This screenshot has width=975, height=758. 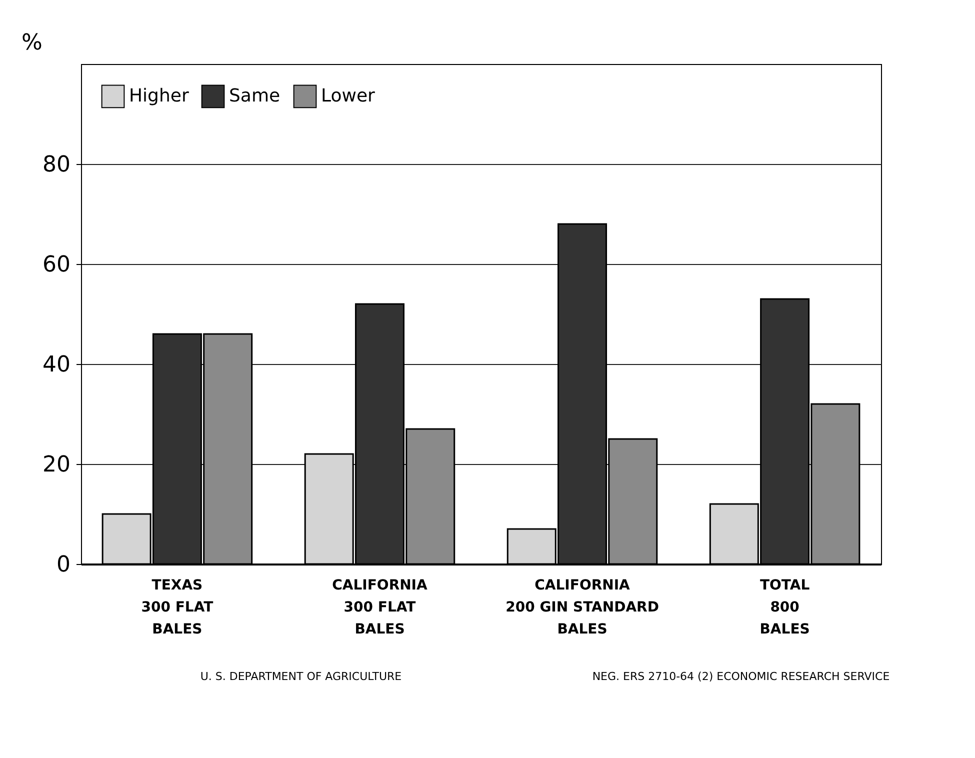 I want to click on y-axis-title: %, so click(x=32, y=43).